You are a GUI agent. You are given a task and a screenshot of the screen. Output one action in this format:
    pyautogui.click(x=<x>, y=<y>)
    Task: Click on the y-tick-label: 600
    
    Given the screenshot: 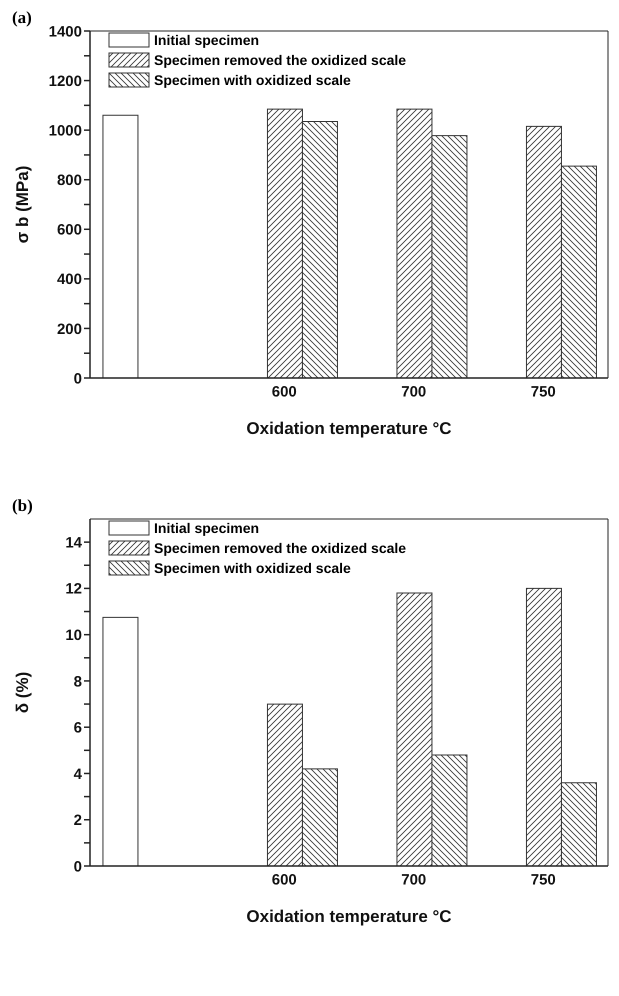 What is the action you would take?
    pyautogui.click(x=69, y=230)
    